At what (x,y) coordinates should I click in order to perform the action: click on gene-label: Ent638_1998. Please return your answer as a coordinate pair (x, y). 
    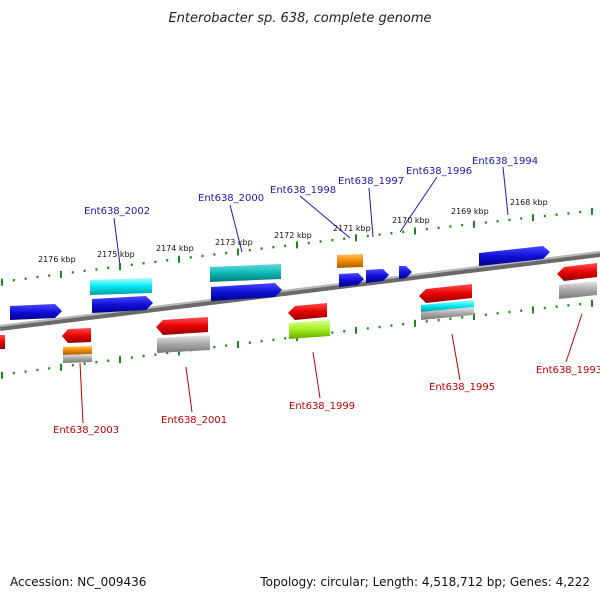
    Looking at the image, I should click on (303, 190).